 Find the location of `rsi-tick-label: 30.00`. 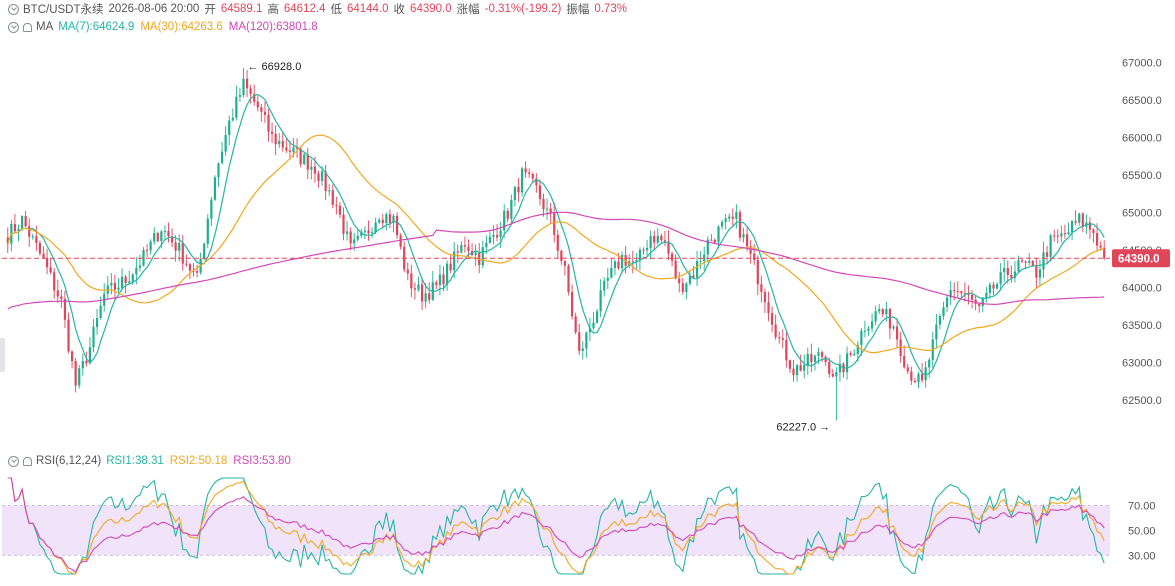

rsi-tick-label: 30.00 is located at coordinates (1142, 556).